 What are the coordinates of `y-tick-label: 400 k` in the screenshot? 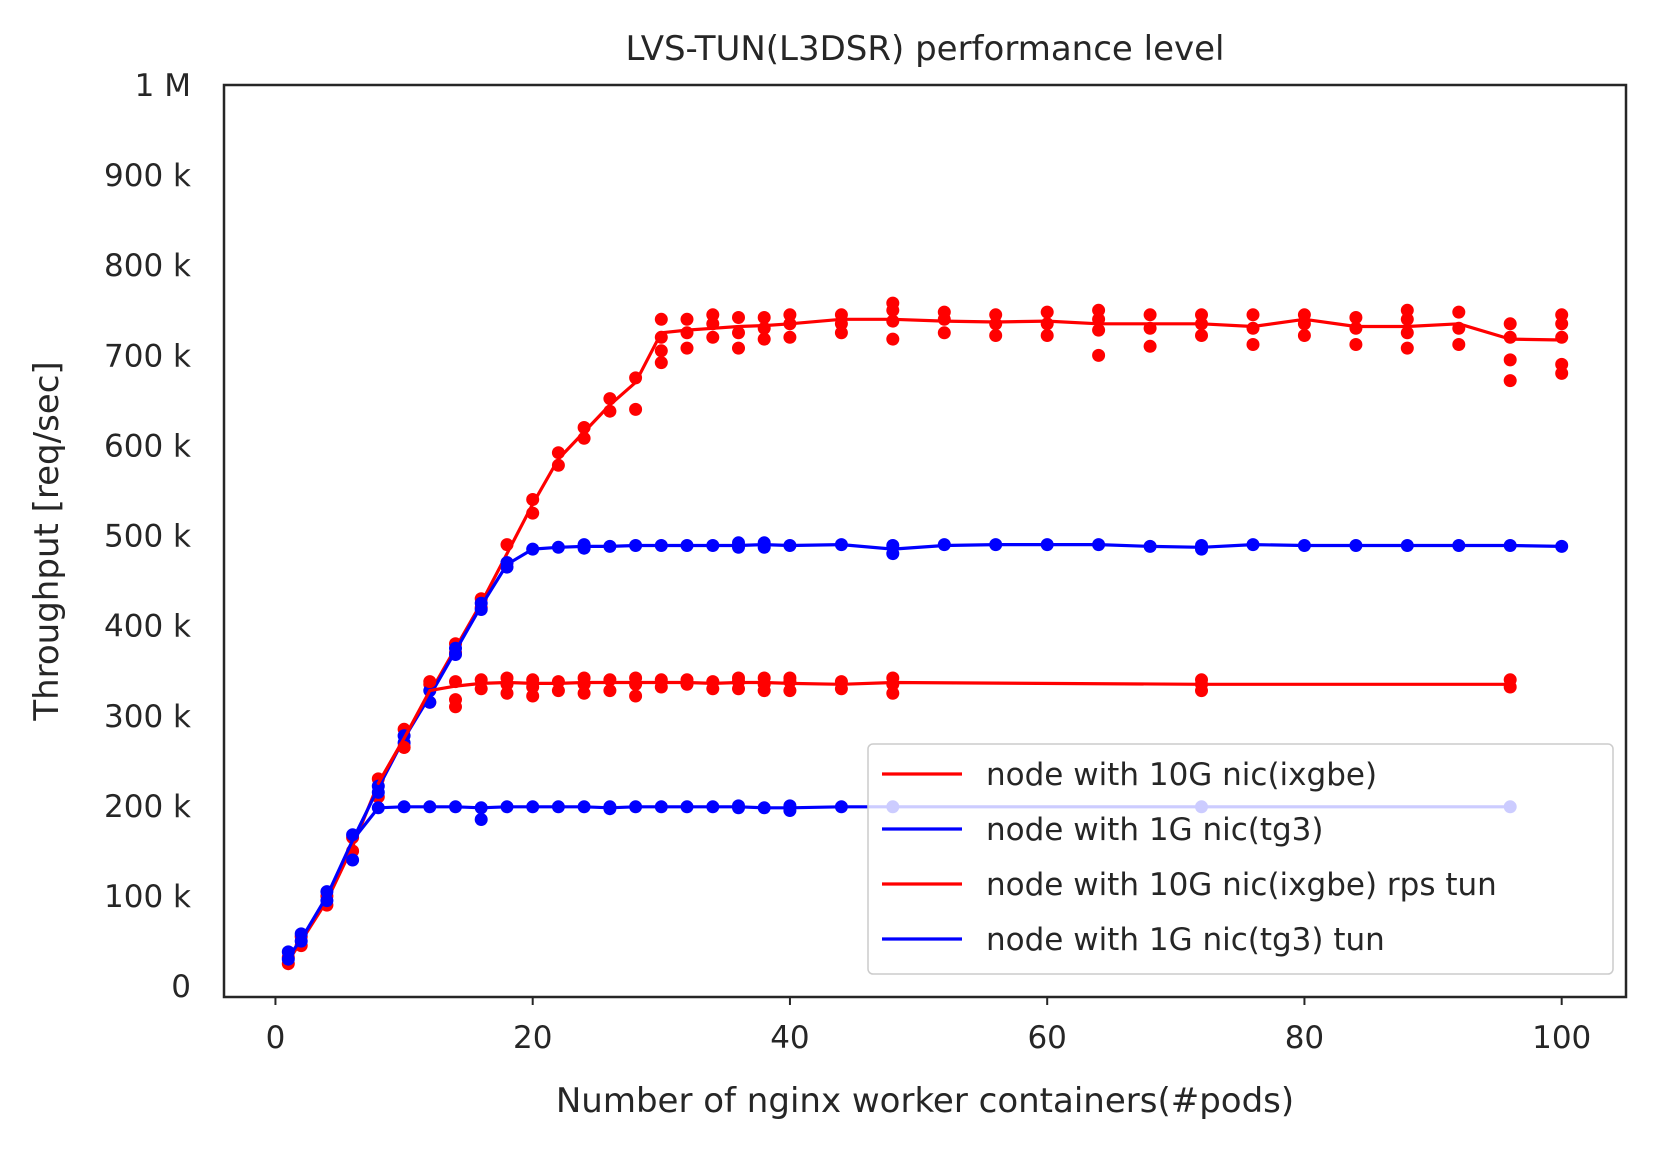 It's located at (147, 627).